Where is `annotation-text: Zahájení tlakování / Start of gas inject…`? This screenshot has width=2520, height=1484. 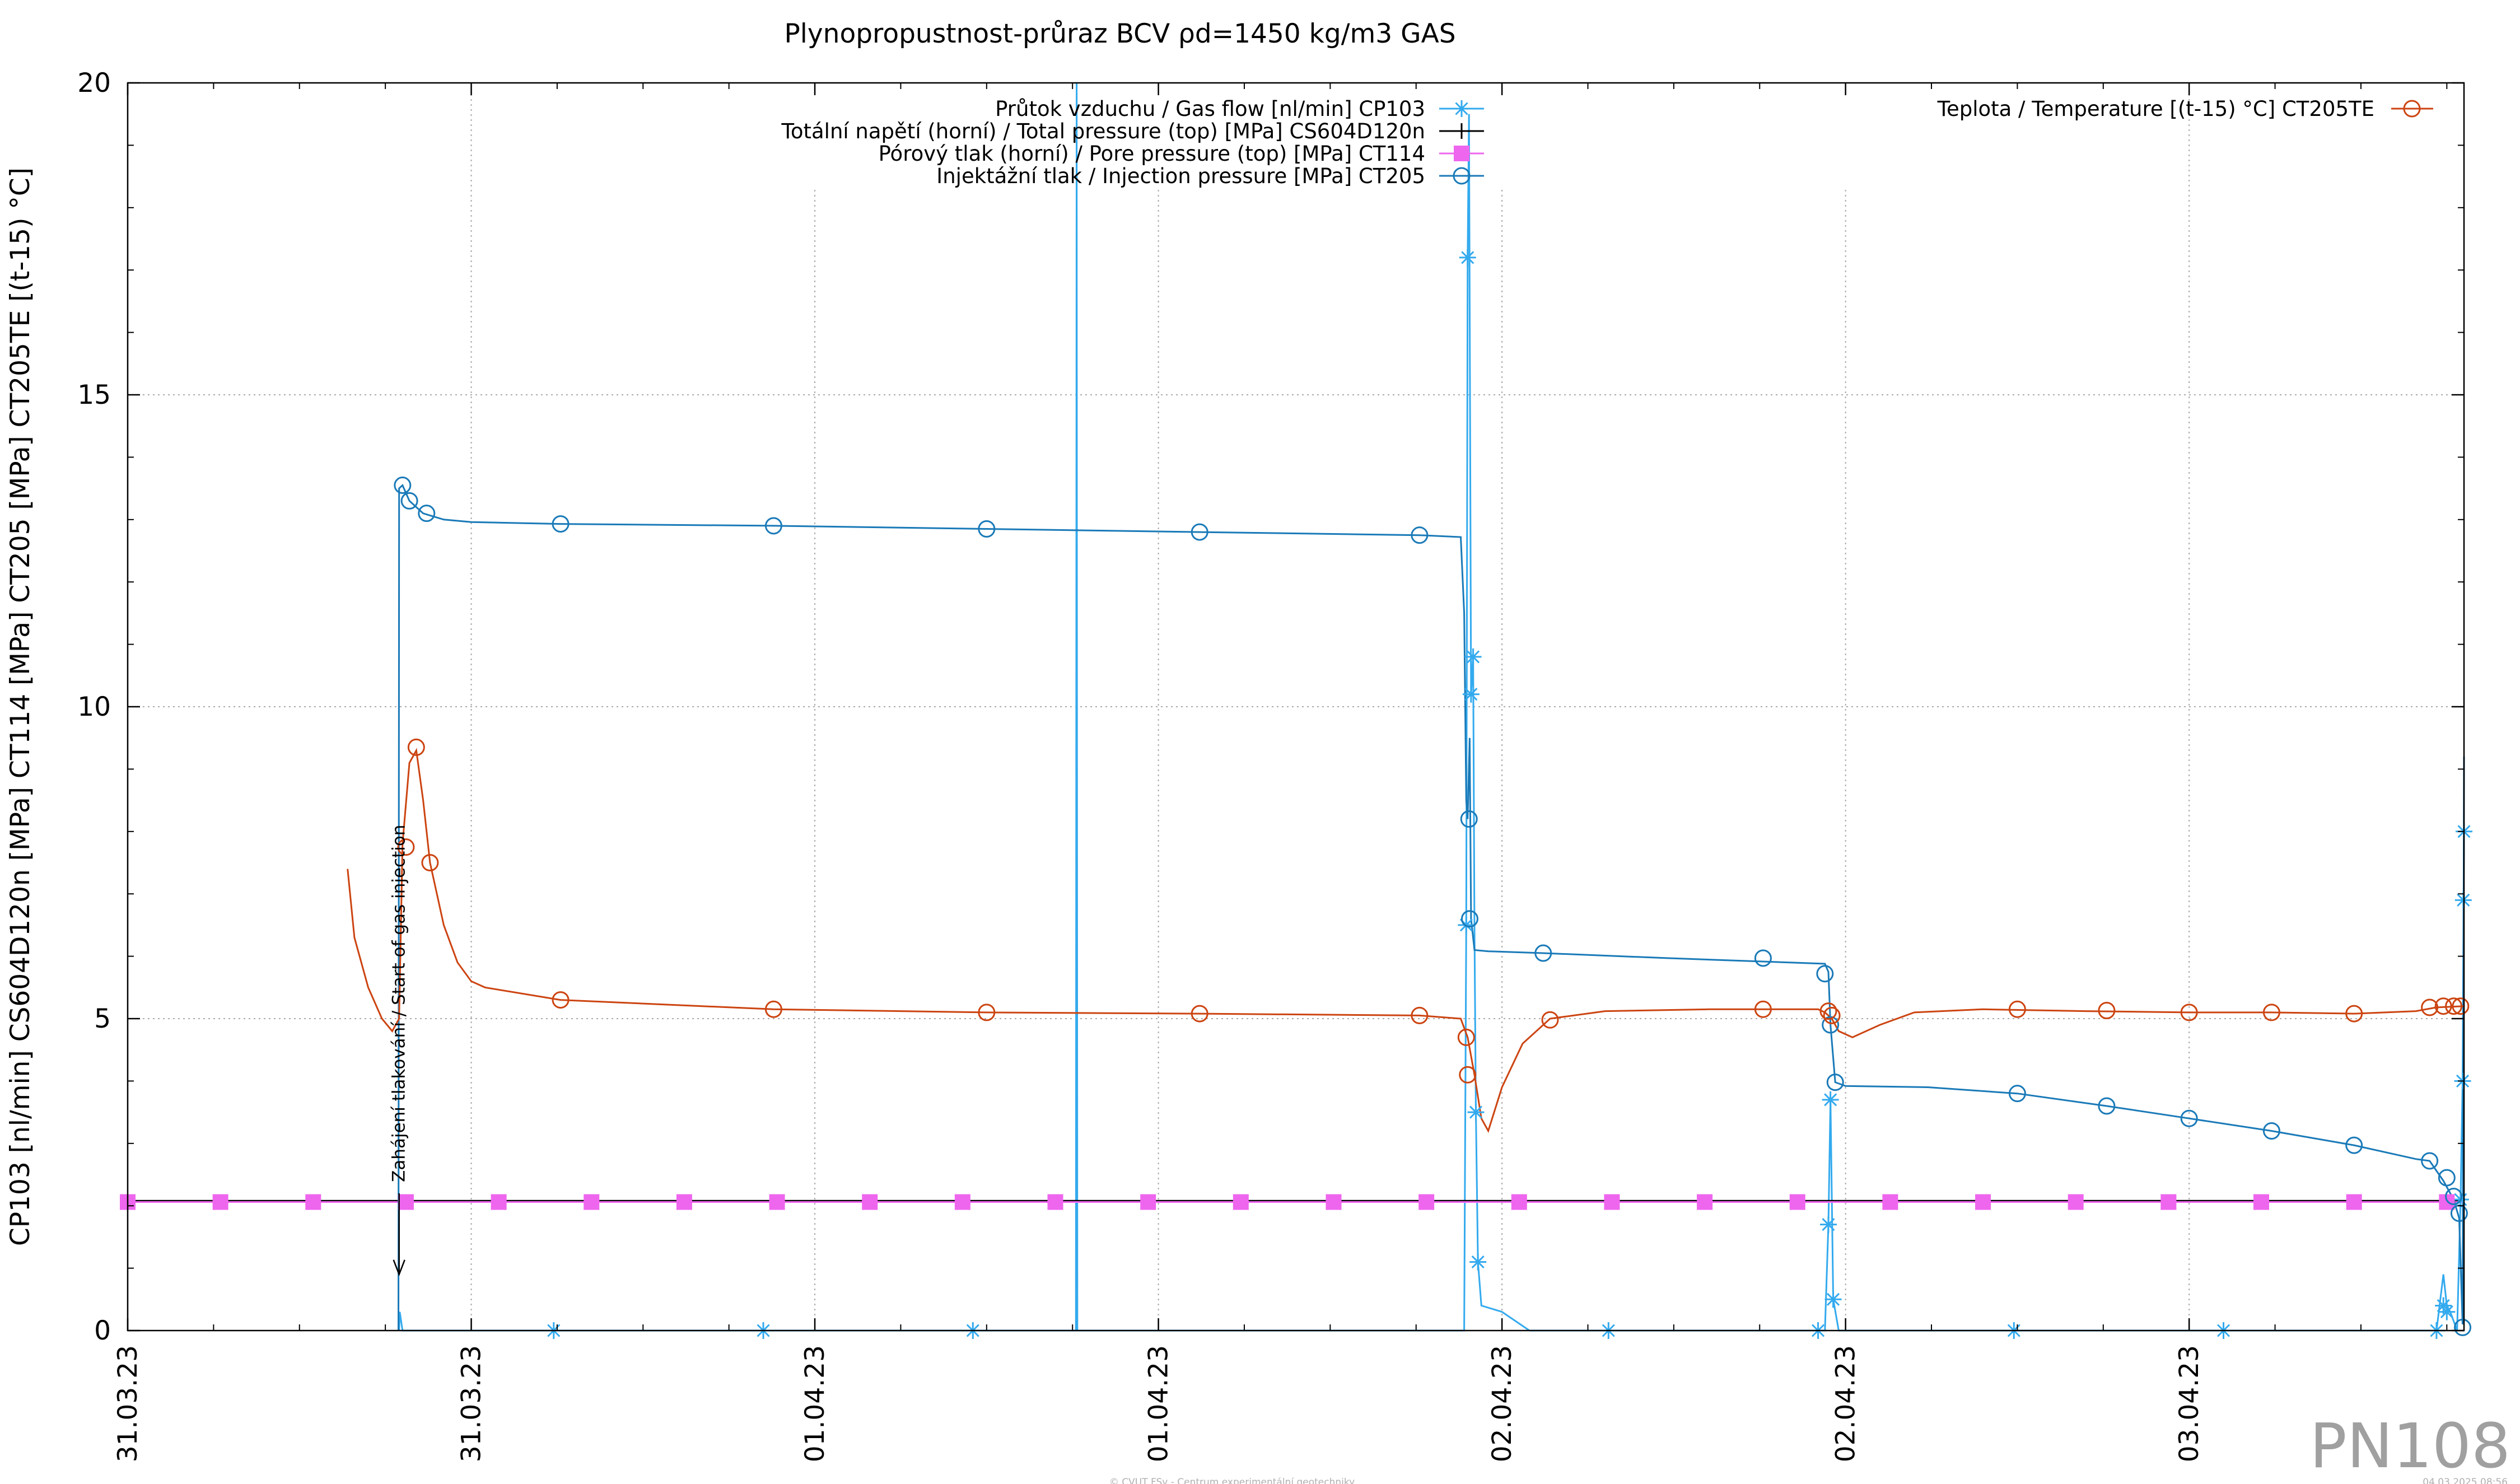 annotation-text: Zahájení tlakování / Start of gas inject… is located at coordinates (399, 1004).